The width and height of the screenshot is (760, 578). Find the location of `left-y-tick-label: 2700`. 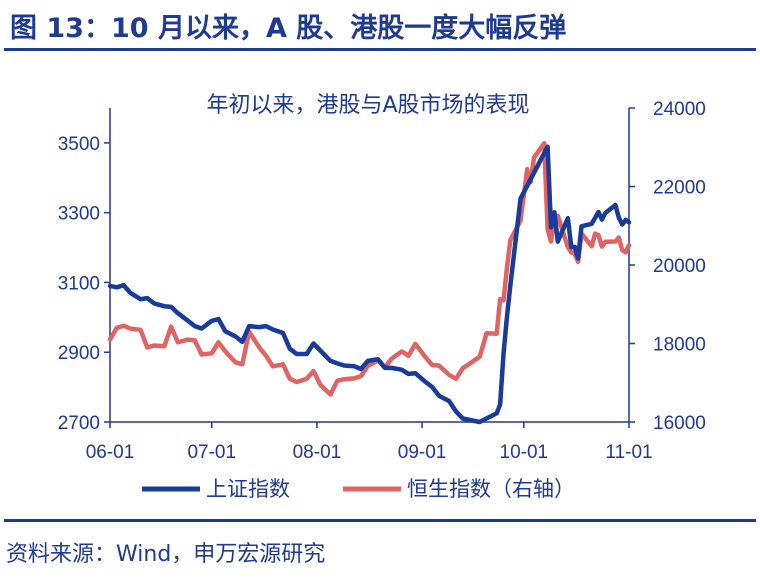

left-y-tick-label: 2700 is located at coordinates (79, 423).